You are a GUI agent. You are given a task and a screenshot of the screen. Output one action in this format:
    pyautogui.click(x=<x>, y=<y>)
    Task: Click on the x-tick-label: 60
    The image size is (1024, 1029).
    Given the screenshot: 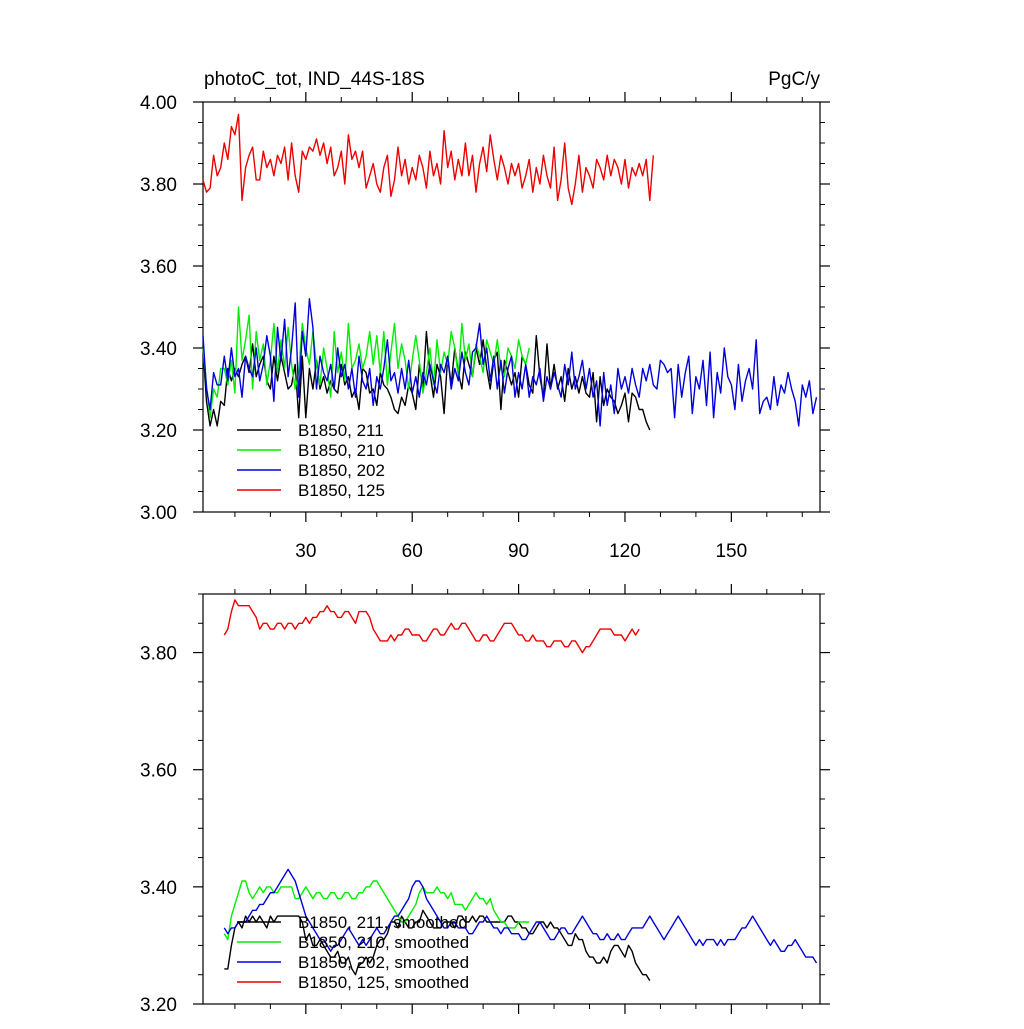 What is the action you would take?
    pyautogui.click(x=412, y=551)
    